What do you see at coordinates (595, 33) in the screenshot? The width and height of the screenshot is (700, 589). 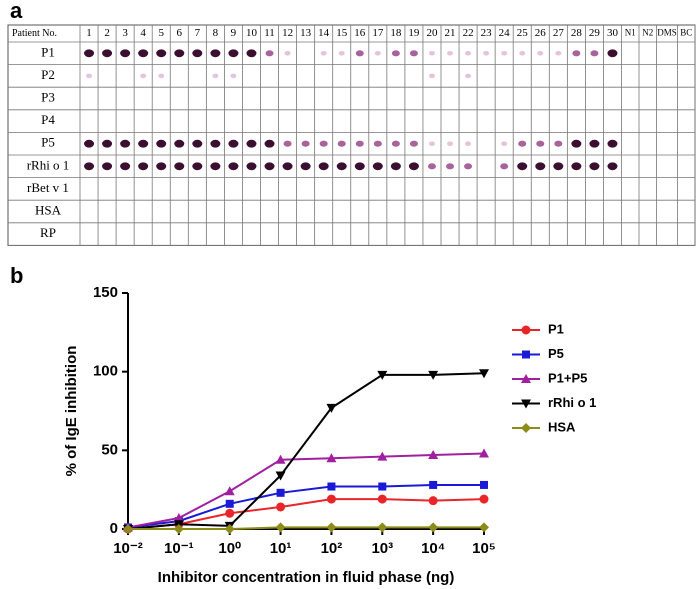 I see `column-label: 29` at bounding box center [595, 33].